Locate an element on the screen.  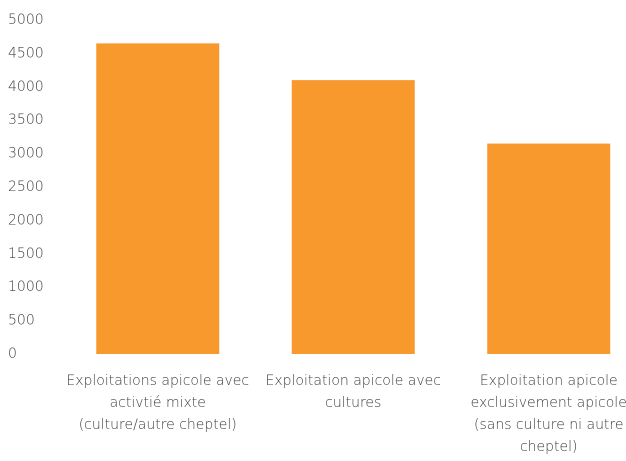
y-tick-label: 2000 is located at coordinates (26, 220).